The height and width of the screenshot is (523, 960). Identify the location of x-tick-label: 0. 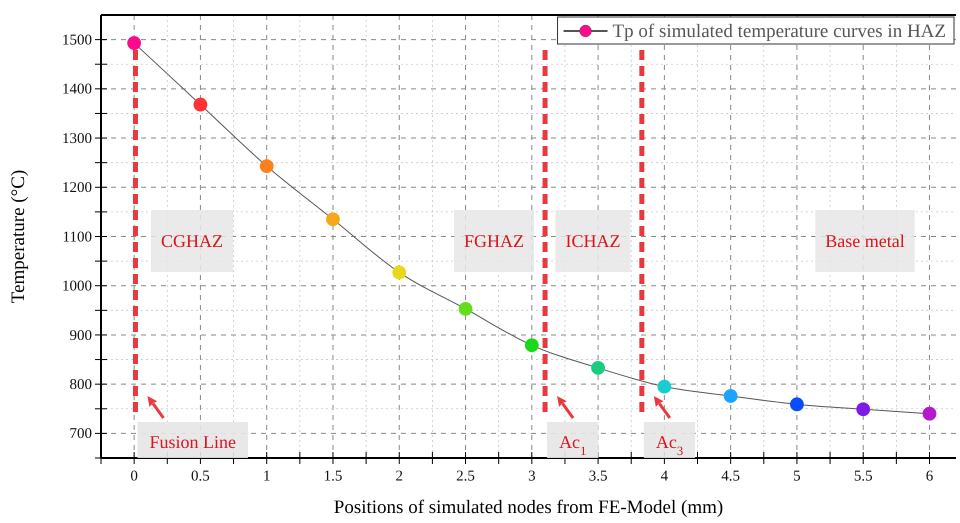
(134, 476).